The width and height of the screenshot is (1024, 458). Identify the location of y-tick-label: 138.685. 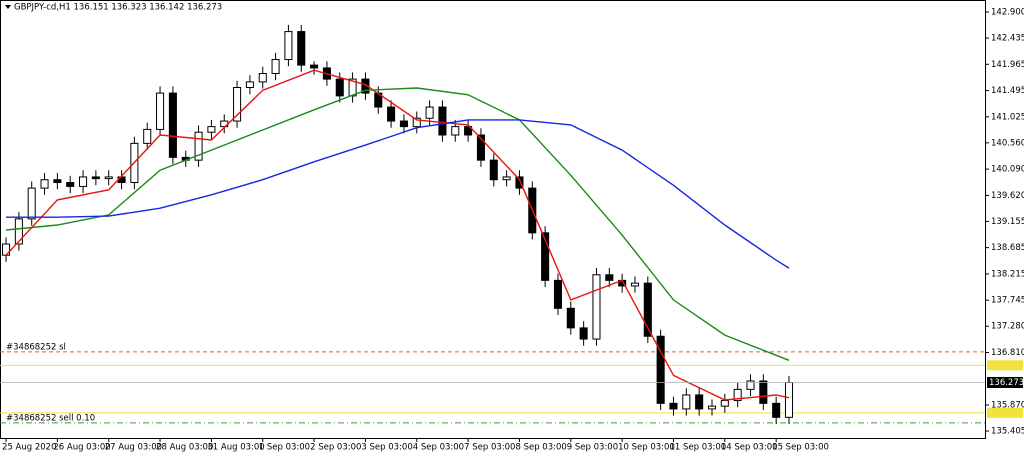
(1007, 248).